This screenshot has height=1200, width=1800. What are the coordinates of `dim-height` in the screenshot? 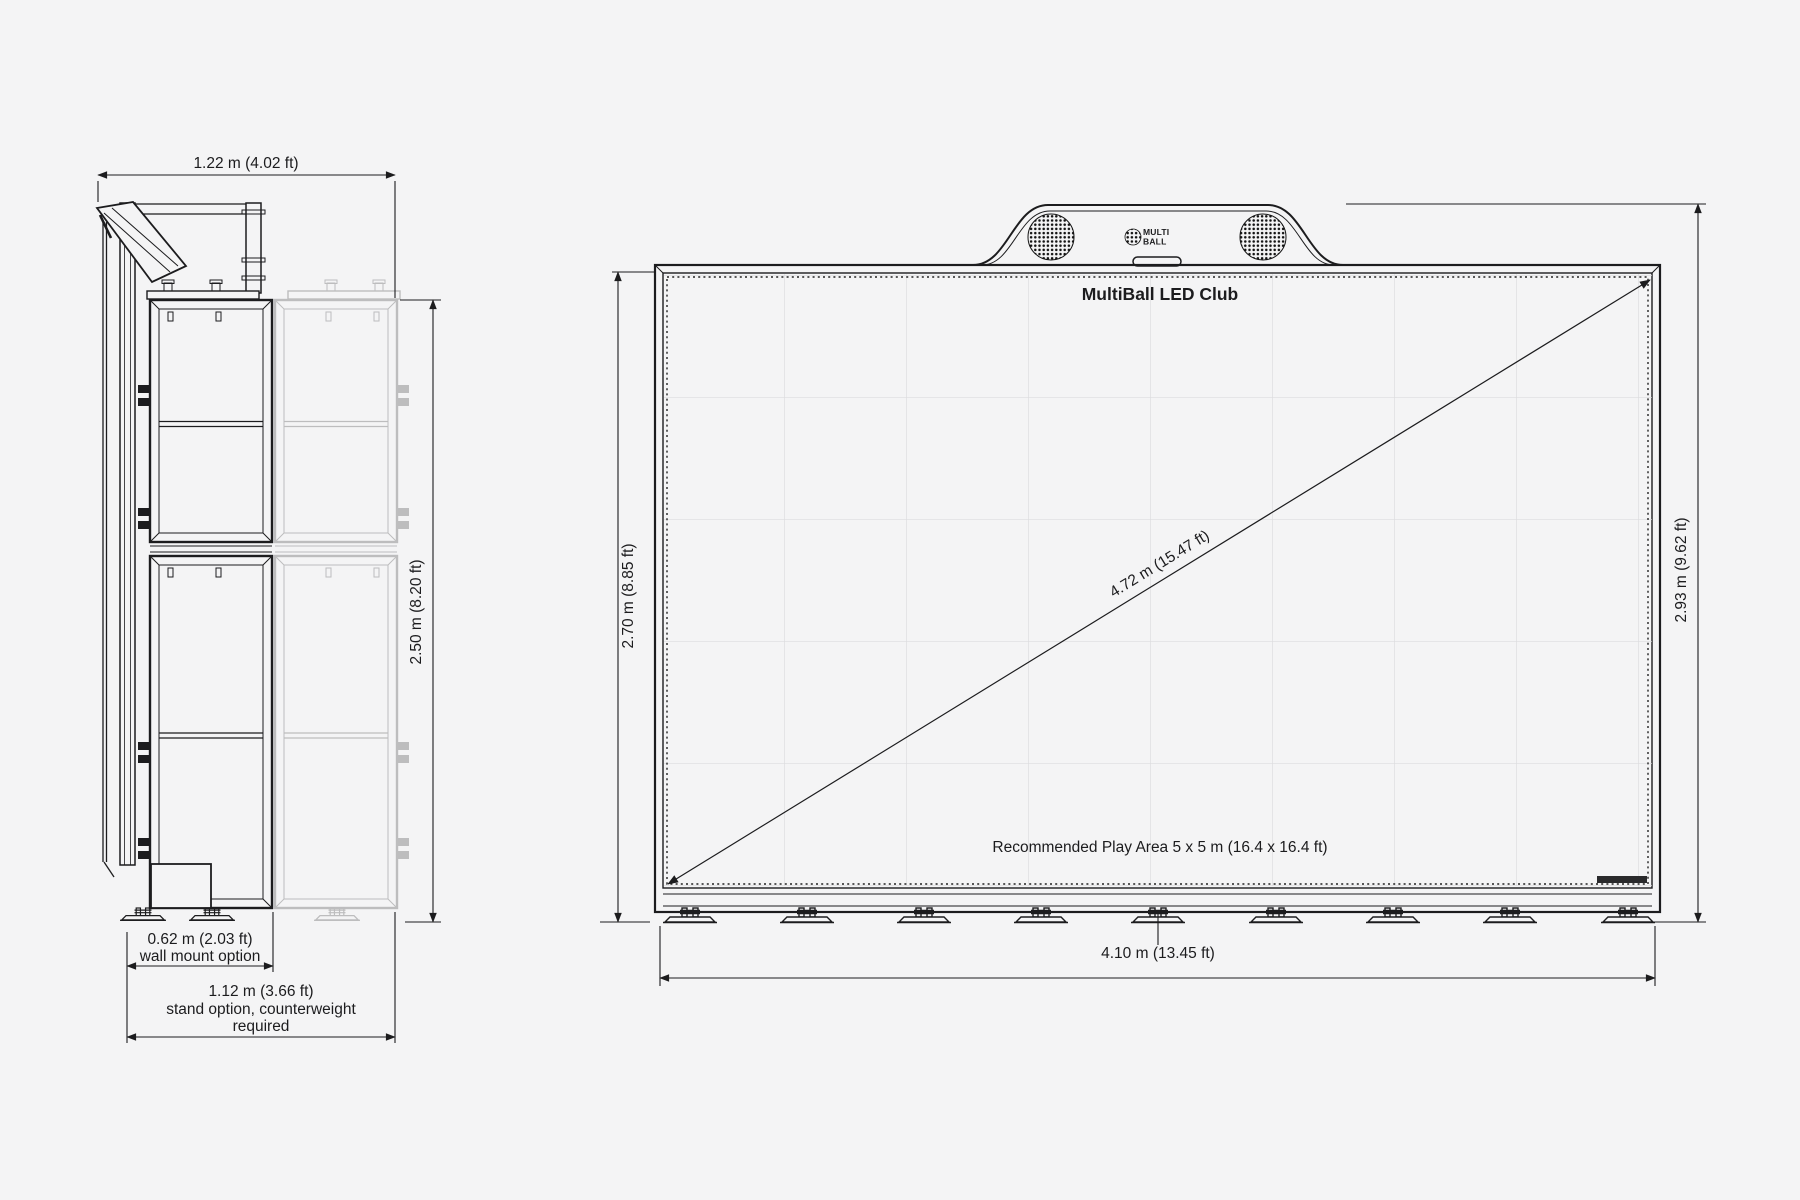 It's located at (420, 611).